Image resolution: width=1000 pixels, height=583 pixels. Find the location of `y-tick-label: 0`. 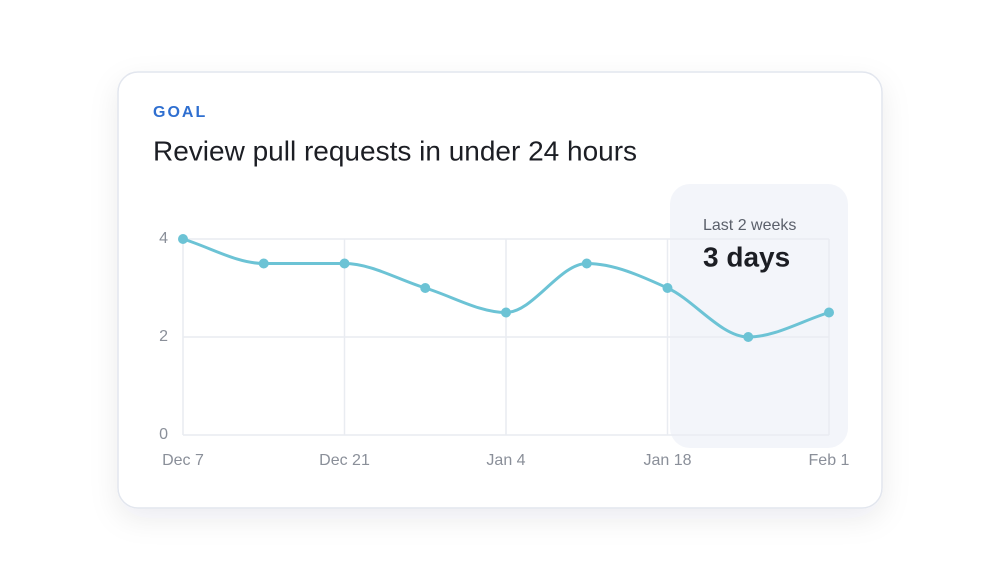

y-tick-label: 0 is located at coordinates (163, 434).